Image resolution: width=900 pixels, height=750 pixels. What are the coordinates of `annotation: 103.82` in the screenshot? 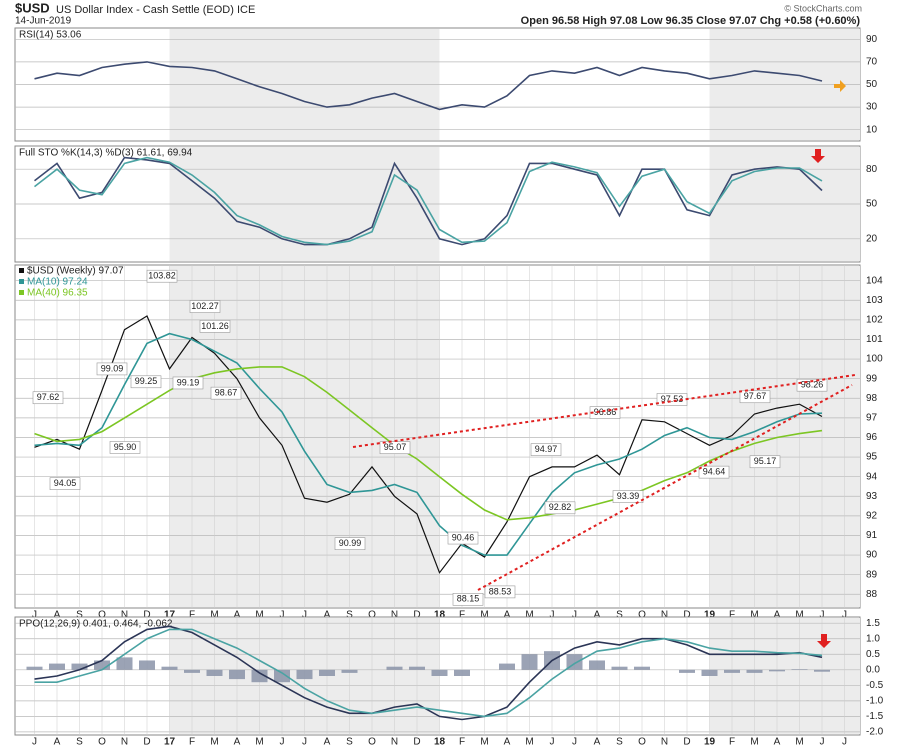 It's located at (162, 276).